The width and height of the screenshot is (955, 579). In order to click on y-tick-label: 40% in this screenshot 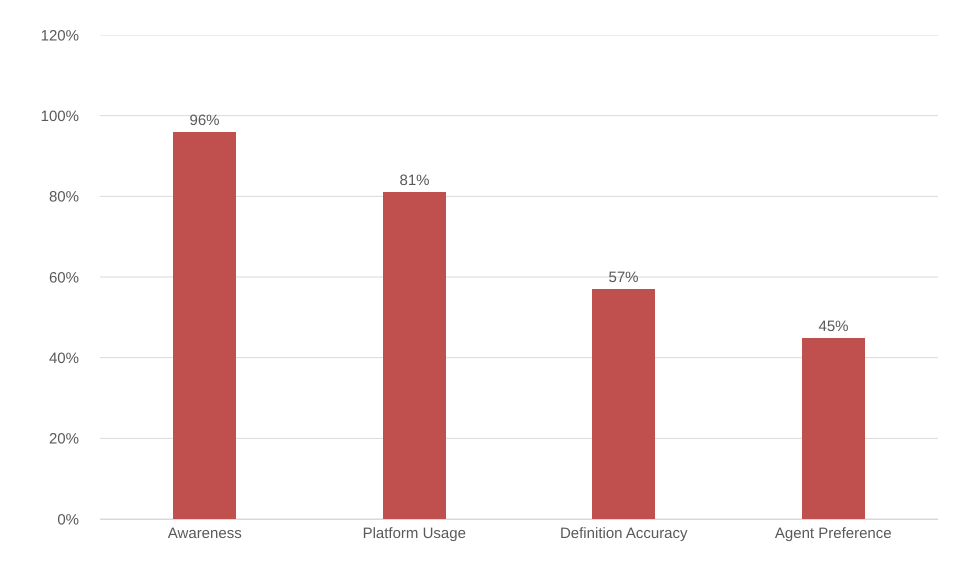, I will do `click(63, 358)`.